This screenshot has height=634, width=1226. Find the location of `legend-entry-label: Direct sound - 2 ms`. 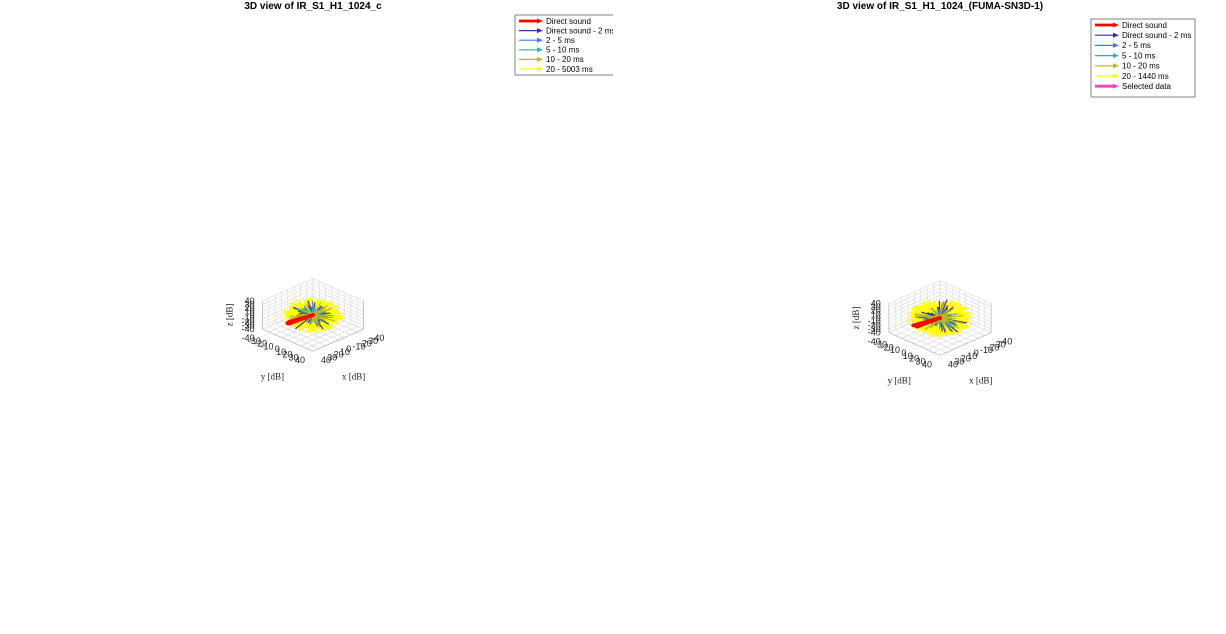

legend-entry-label: Direct sound - 2 ms is located at coordinates (1156, 35).